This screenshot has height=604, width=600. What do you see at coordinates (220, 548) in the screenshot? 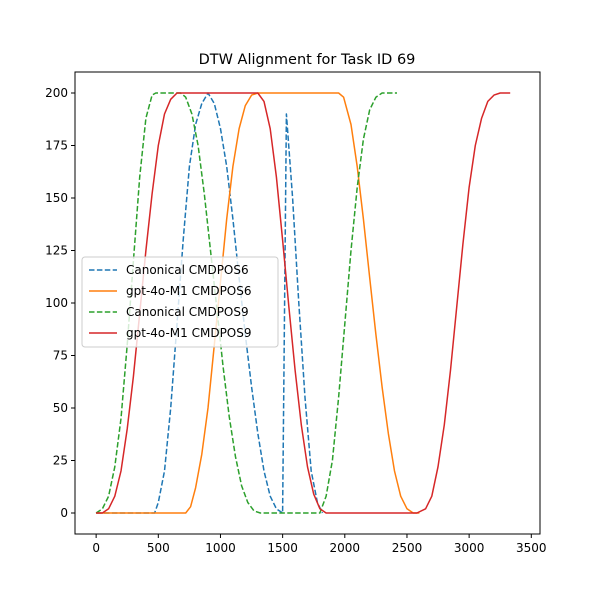
I see `x-tick-label: 1000` at bounding box center [220, 548].